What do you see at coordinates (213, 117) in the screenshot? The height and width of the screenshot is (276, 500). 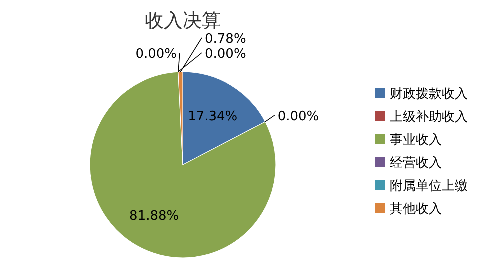 I see `data-label: 17.34%` at bounding box center [213, 117].